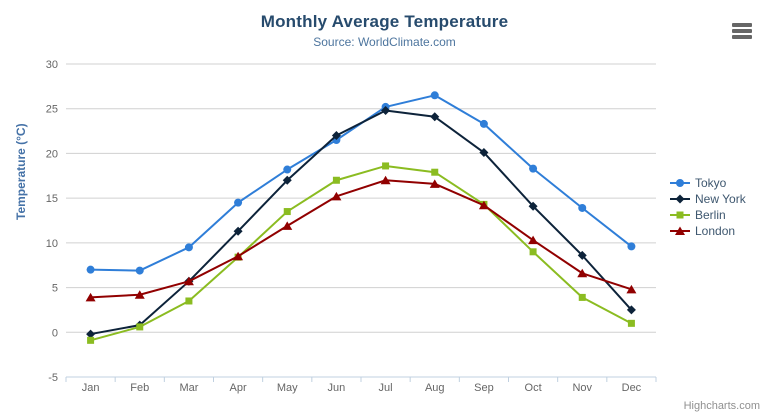 This screenshot has height=416, width=769. What do you see at coordinates (386, 388) in the screenshot?
I see `x-axis-label: Jul` at bounding box center [386, 388].